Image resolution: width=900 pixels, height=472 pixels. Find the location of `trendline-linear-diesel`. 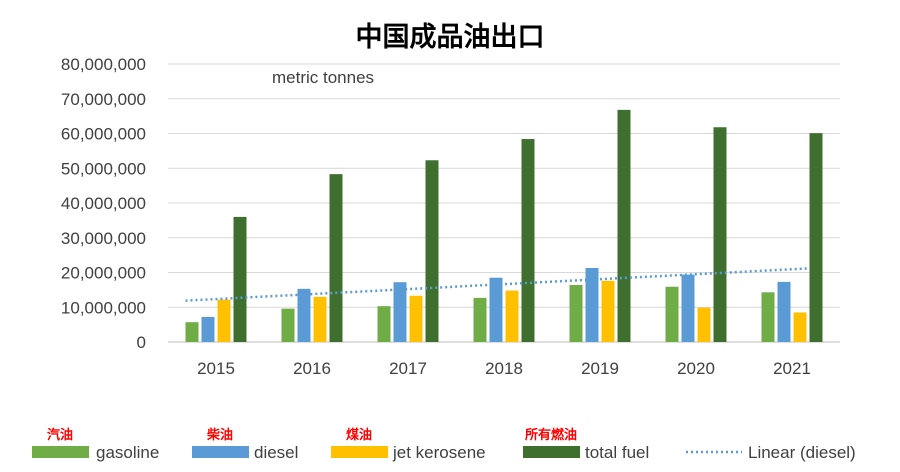

trendline-linear-diesel is located at coordinates (497, 284).